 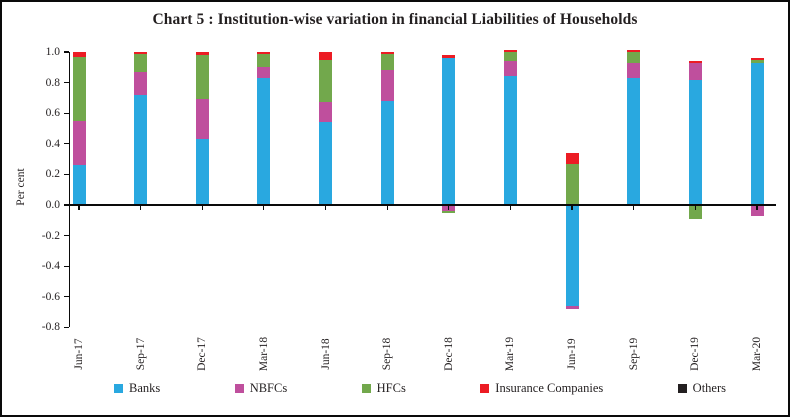 What do you see at coordinates (52, 205) in the screenshot?
I see `y-tick-label: 0.0` at bounding box center [52, 205].